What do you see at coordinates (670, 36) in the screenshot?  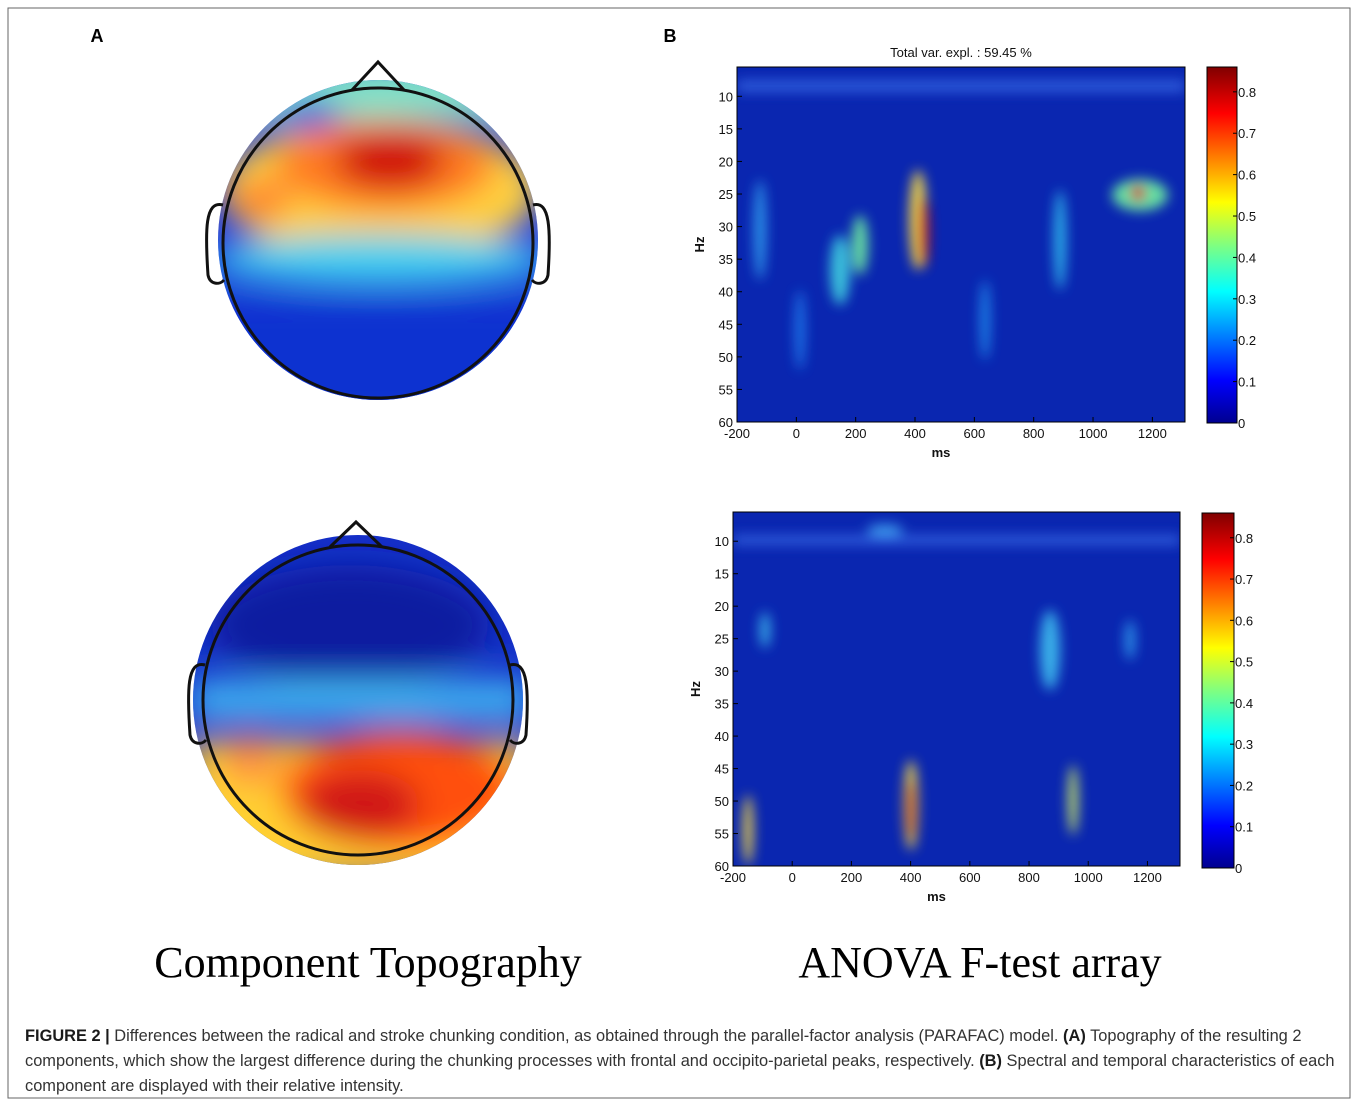 I see `panel-label: B` at bounding box center [670, 36].